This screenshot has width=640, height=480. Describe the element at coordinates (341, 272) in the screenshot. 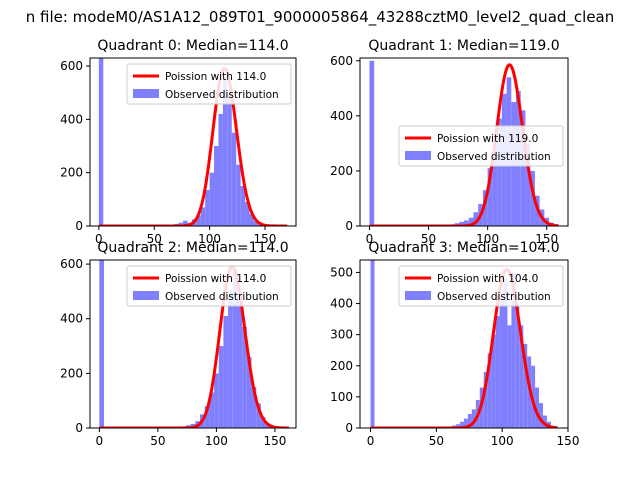

I see `y-tick-label: 500` at that location.